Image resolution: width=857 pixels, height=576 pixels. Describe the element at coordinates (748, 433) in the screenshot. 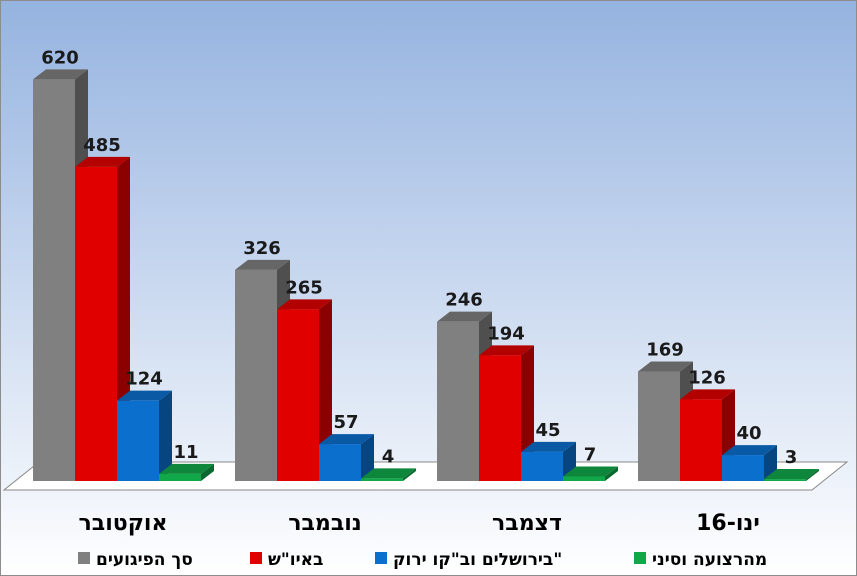

I see `value-label: 40` at that location.